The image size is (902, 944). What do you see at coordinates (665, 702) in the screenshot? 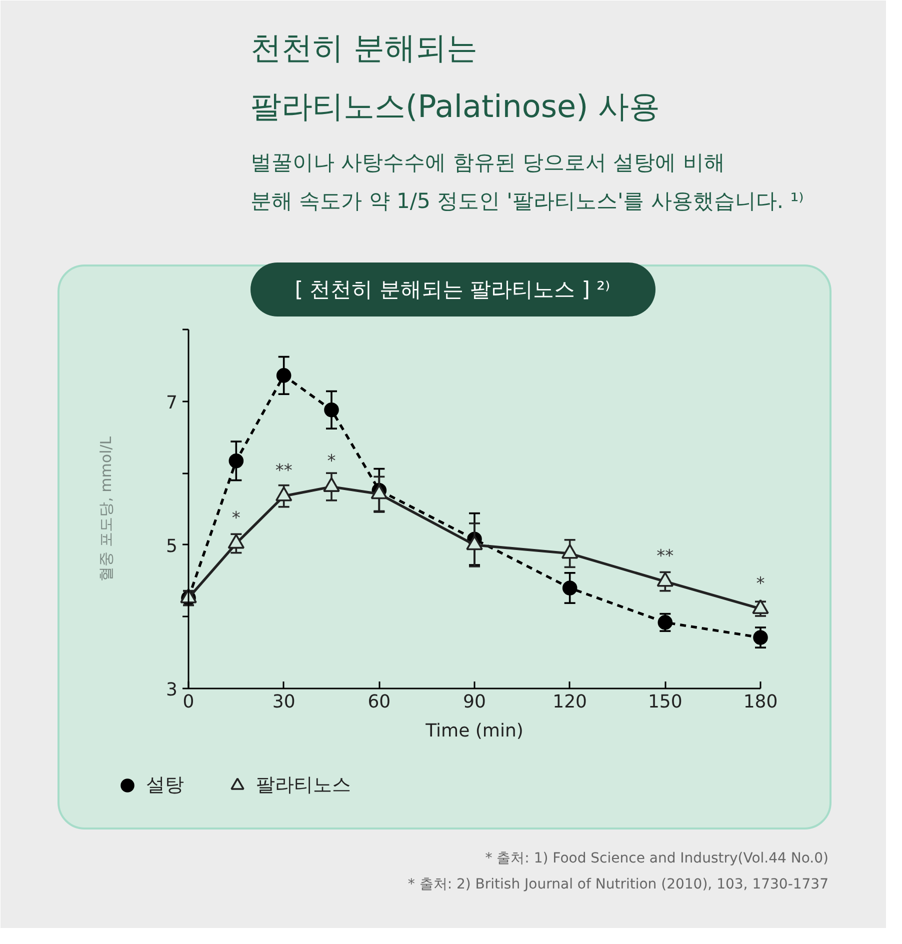
I see `x-tick-label: 150` at bounding box center [665, 702].